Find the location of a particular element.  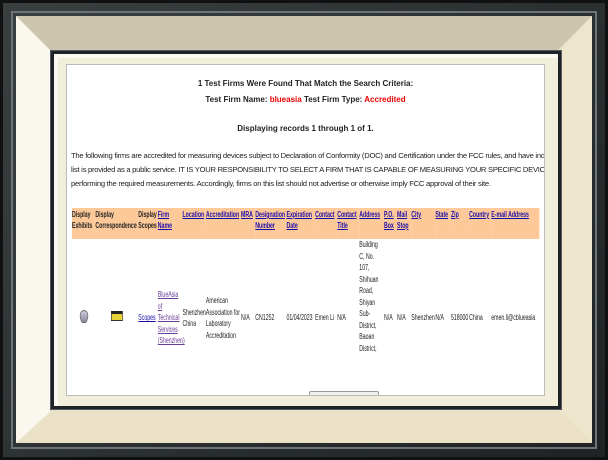

state-cell: N/A is located at coordinates (440, 318).